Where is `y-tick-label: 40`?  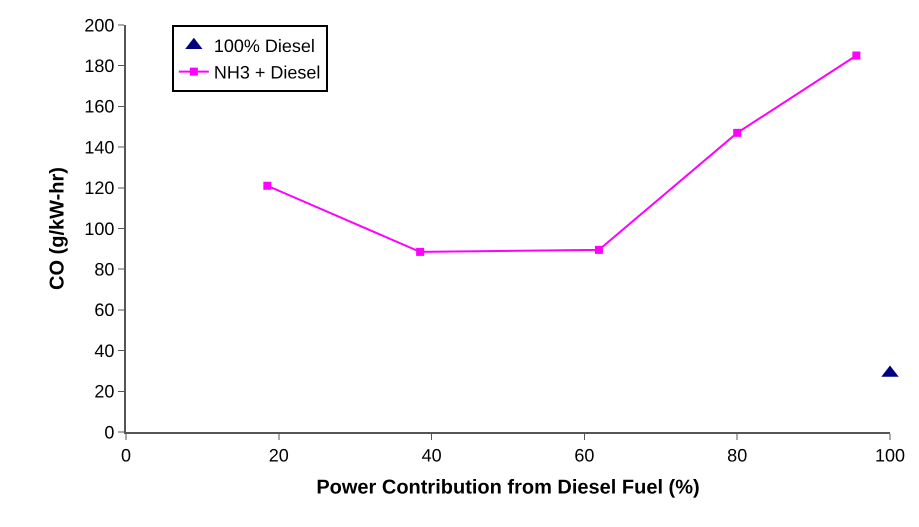
y-tick-label: 40 is located at coordinates (104, 350).